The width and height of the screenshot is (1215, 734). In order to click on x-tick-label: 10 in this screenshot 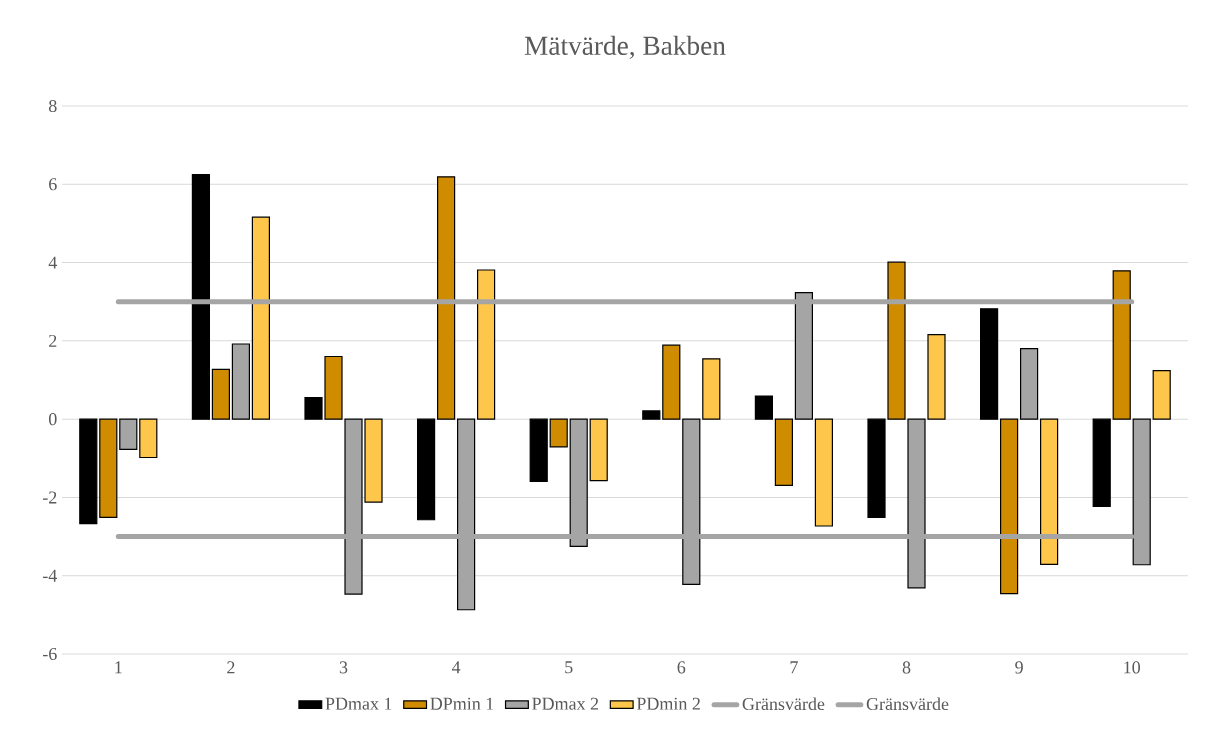, I will do `click(1132, 667)`.